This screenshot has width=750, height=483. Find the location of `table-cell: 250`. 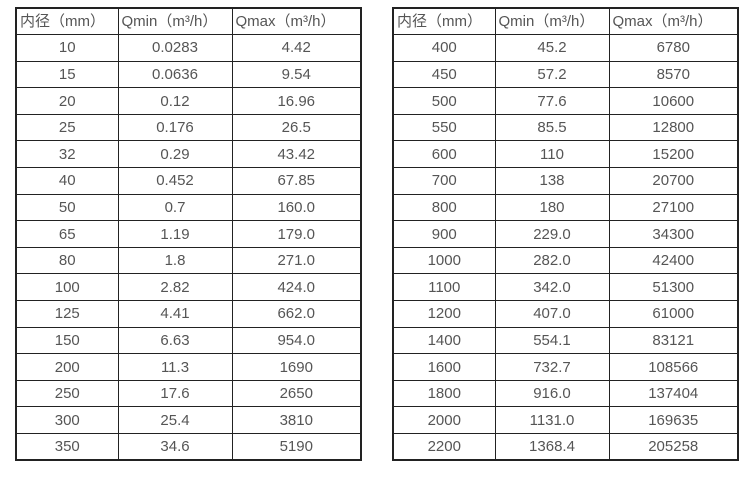

table-cell: 250 is located at coordinates (67, 393).